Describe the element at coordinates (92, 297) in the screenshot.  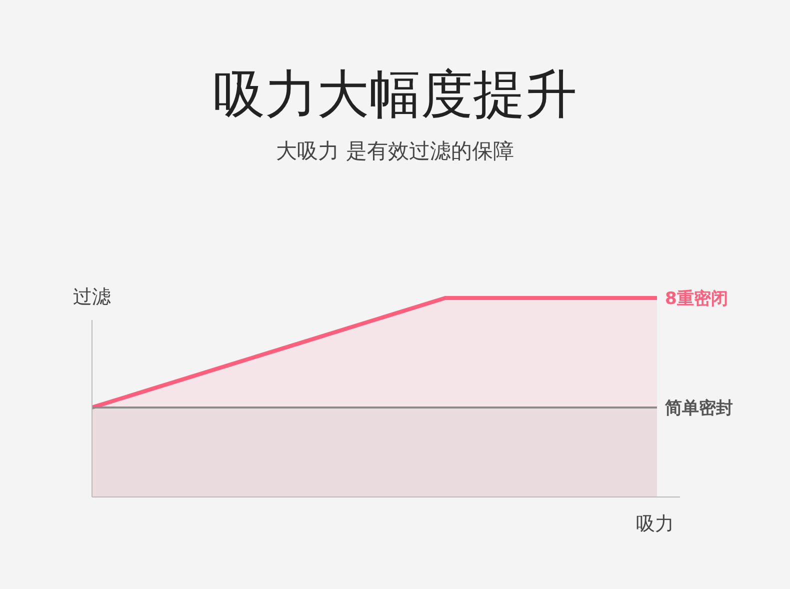
I see `y-axis-title: 过滤` at that location.